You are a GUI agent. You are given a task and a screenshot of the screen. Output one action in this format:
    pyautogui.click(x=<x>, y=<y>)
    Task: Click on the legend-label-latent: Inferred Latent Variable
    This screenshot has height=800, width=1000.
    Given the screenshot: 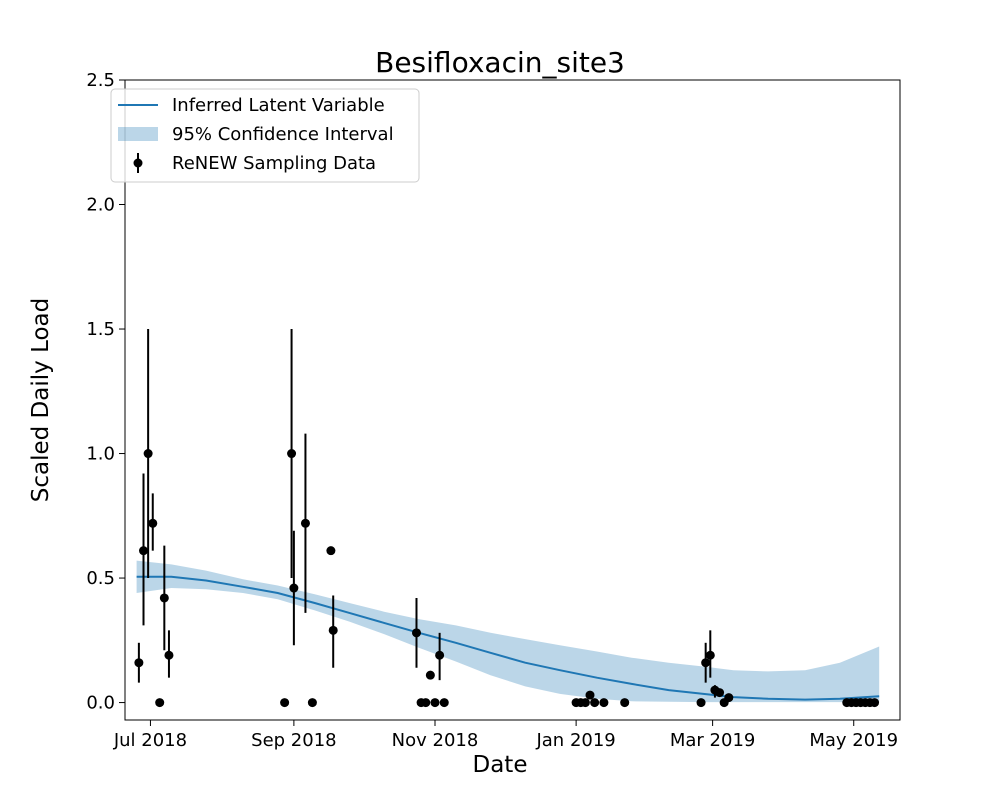 What is the action you would take?
    pyautogui.click(x=278, y=105)
    